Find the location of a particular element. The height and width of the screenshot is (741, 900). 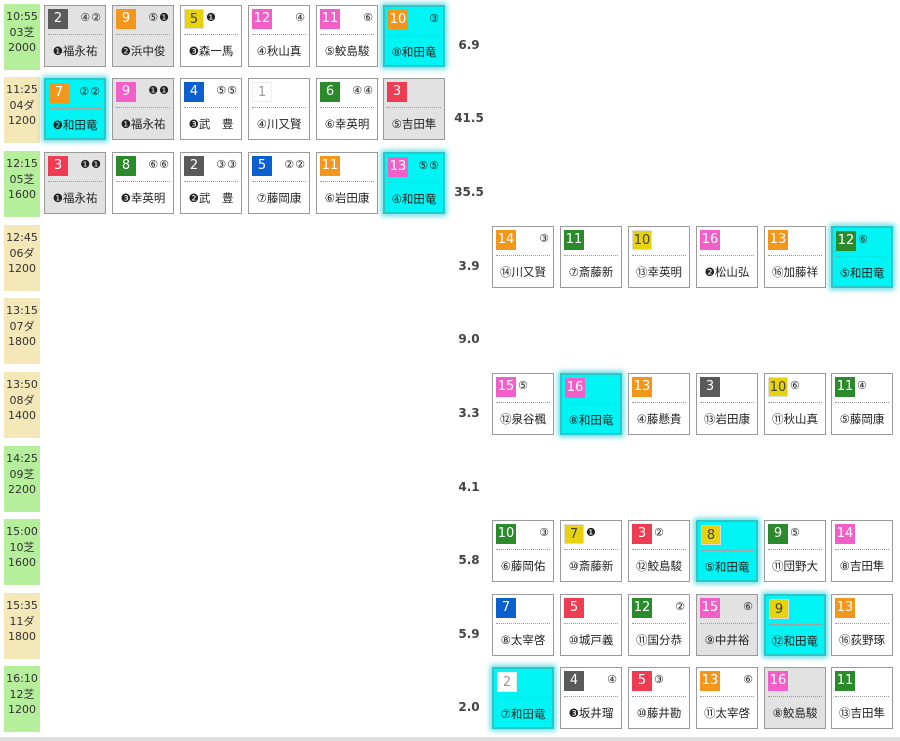

horse-card-header: 7 ②② is located at coordinates (75, 93).